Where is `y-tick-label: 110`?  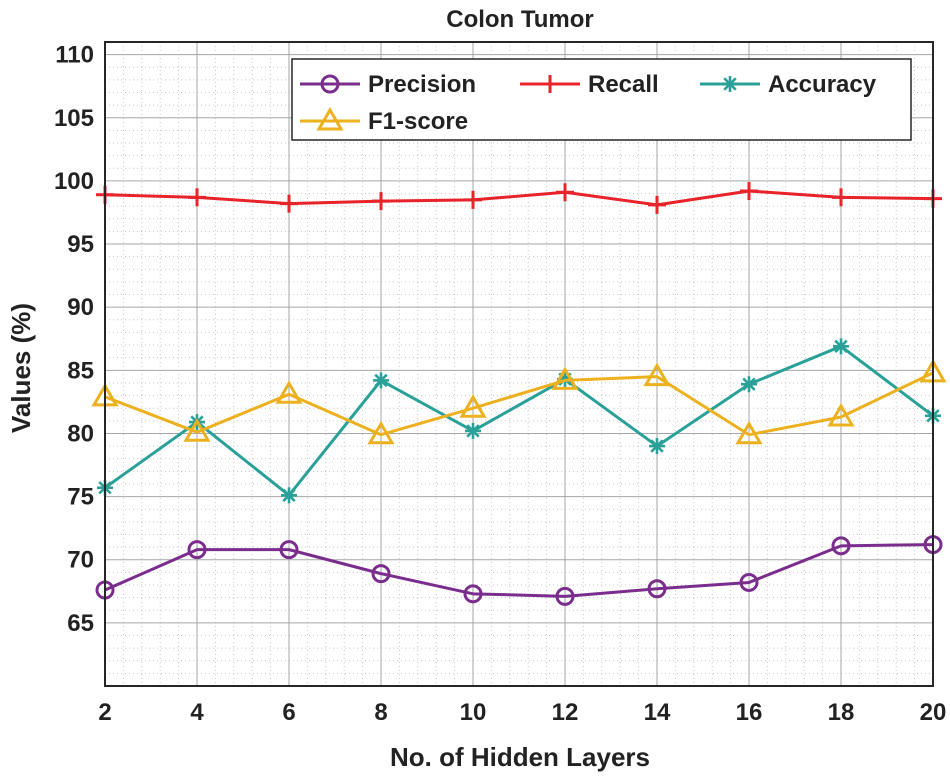
y-tick-label: 110 is located at coordinates (74, 55).